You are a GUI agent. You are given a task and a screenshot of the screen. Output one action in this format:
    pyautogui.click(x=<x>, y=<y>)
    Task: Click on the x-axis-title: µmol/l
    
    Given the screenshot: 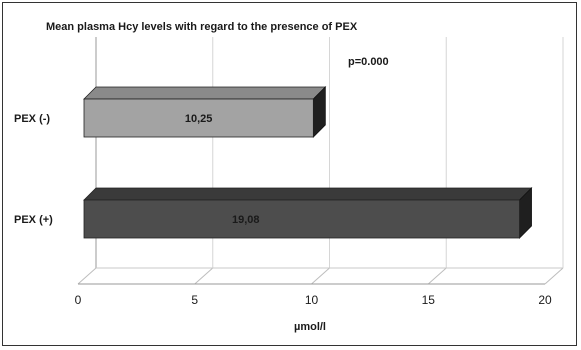 What is the action you would take?
    pyautogui.click(x=310, y=327)
    